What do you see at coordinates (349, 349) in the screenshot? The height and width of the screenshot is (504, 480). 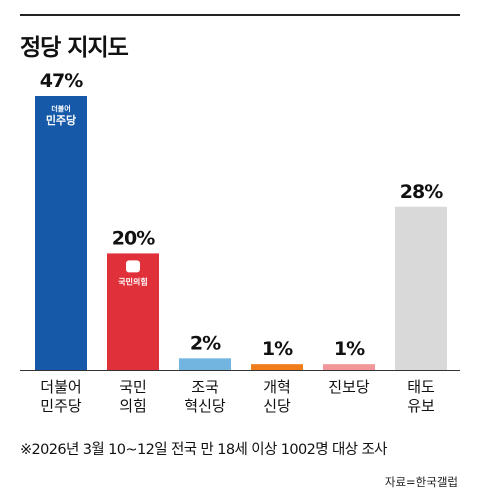 I see `value-label-4: 1%` at bounding box center [349, 349].